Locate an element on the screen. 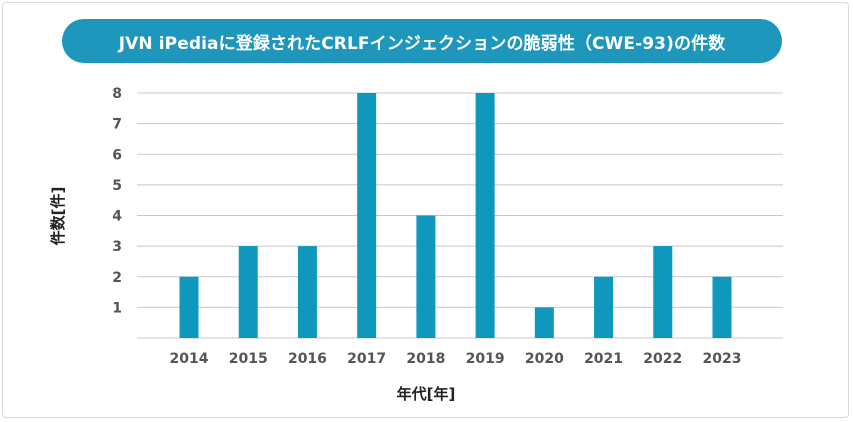 This screenshot has height=422, width=853. x-tick-label-2023: 2023 is located at coordinates (722, 359).